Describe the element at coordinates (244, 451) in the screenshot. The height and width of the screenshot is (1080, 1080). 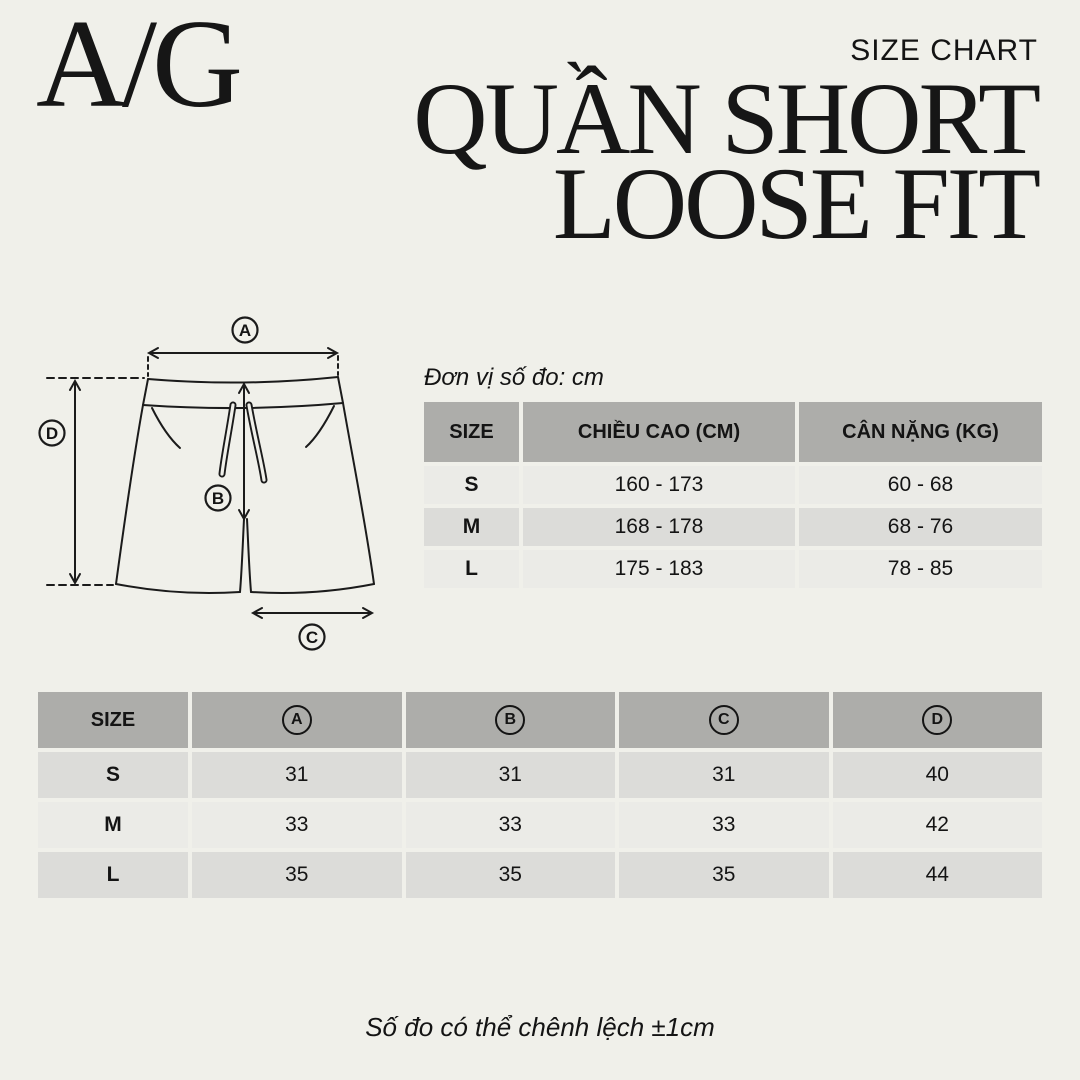
I see `measure-arrow-b` at that location.